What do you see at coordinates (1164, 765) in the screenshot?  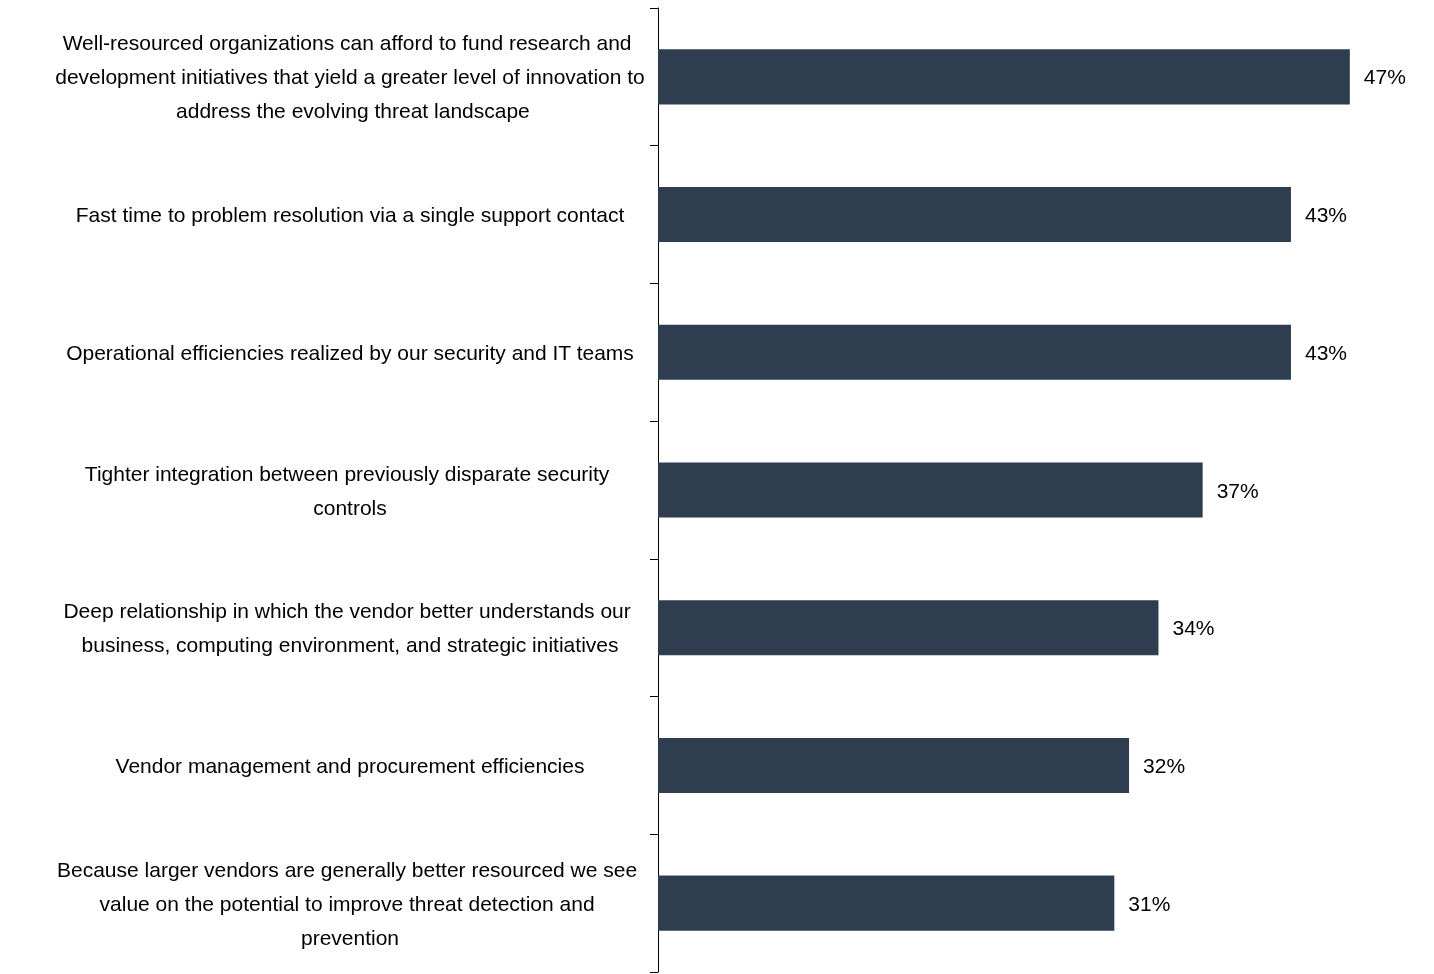 I see `data-label: 32%` at bounding box center [1164, 765].